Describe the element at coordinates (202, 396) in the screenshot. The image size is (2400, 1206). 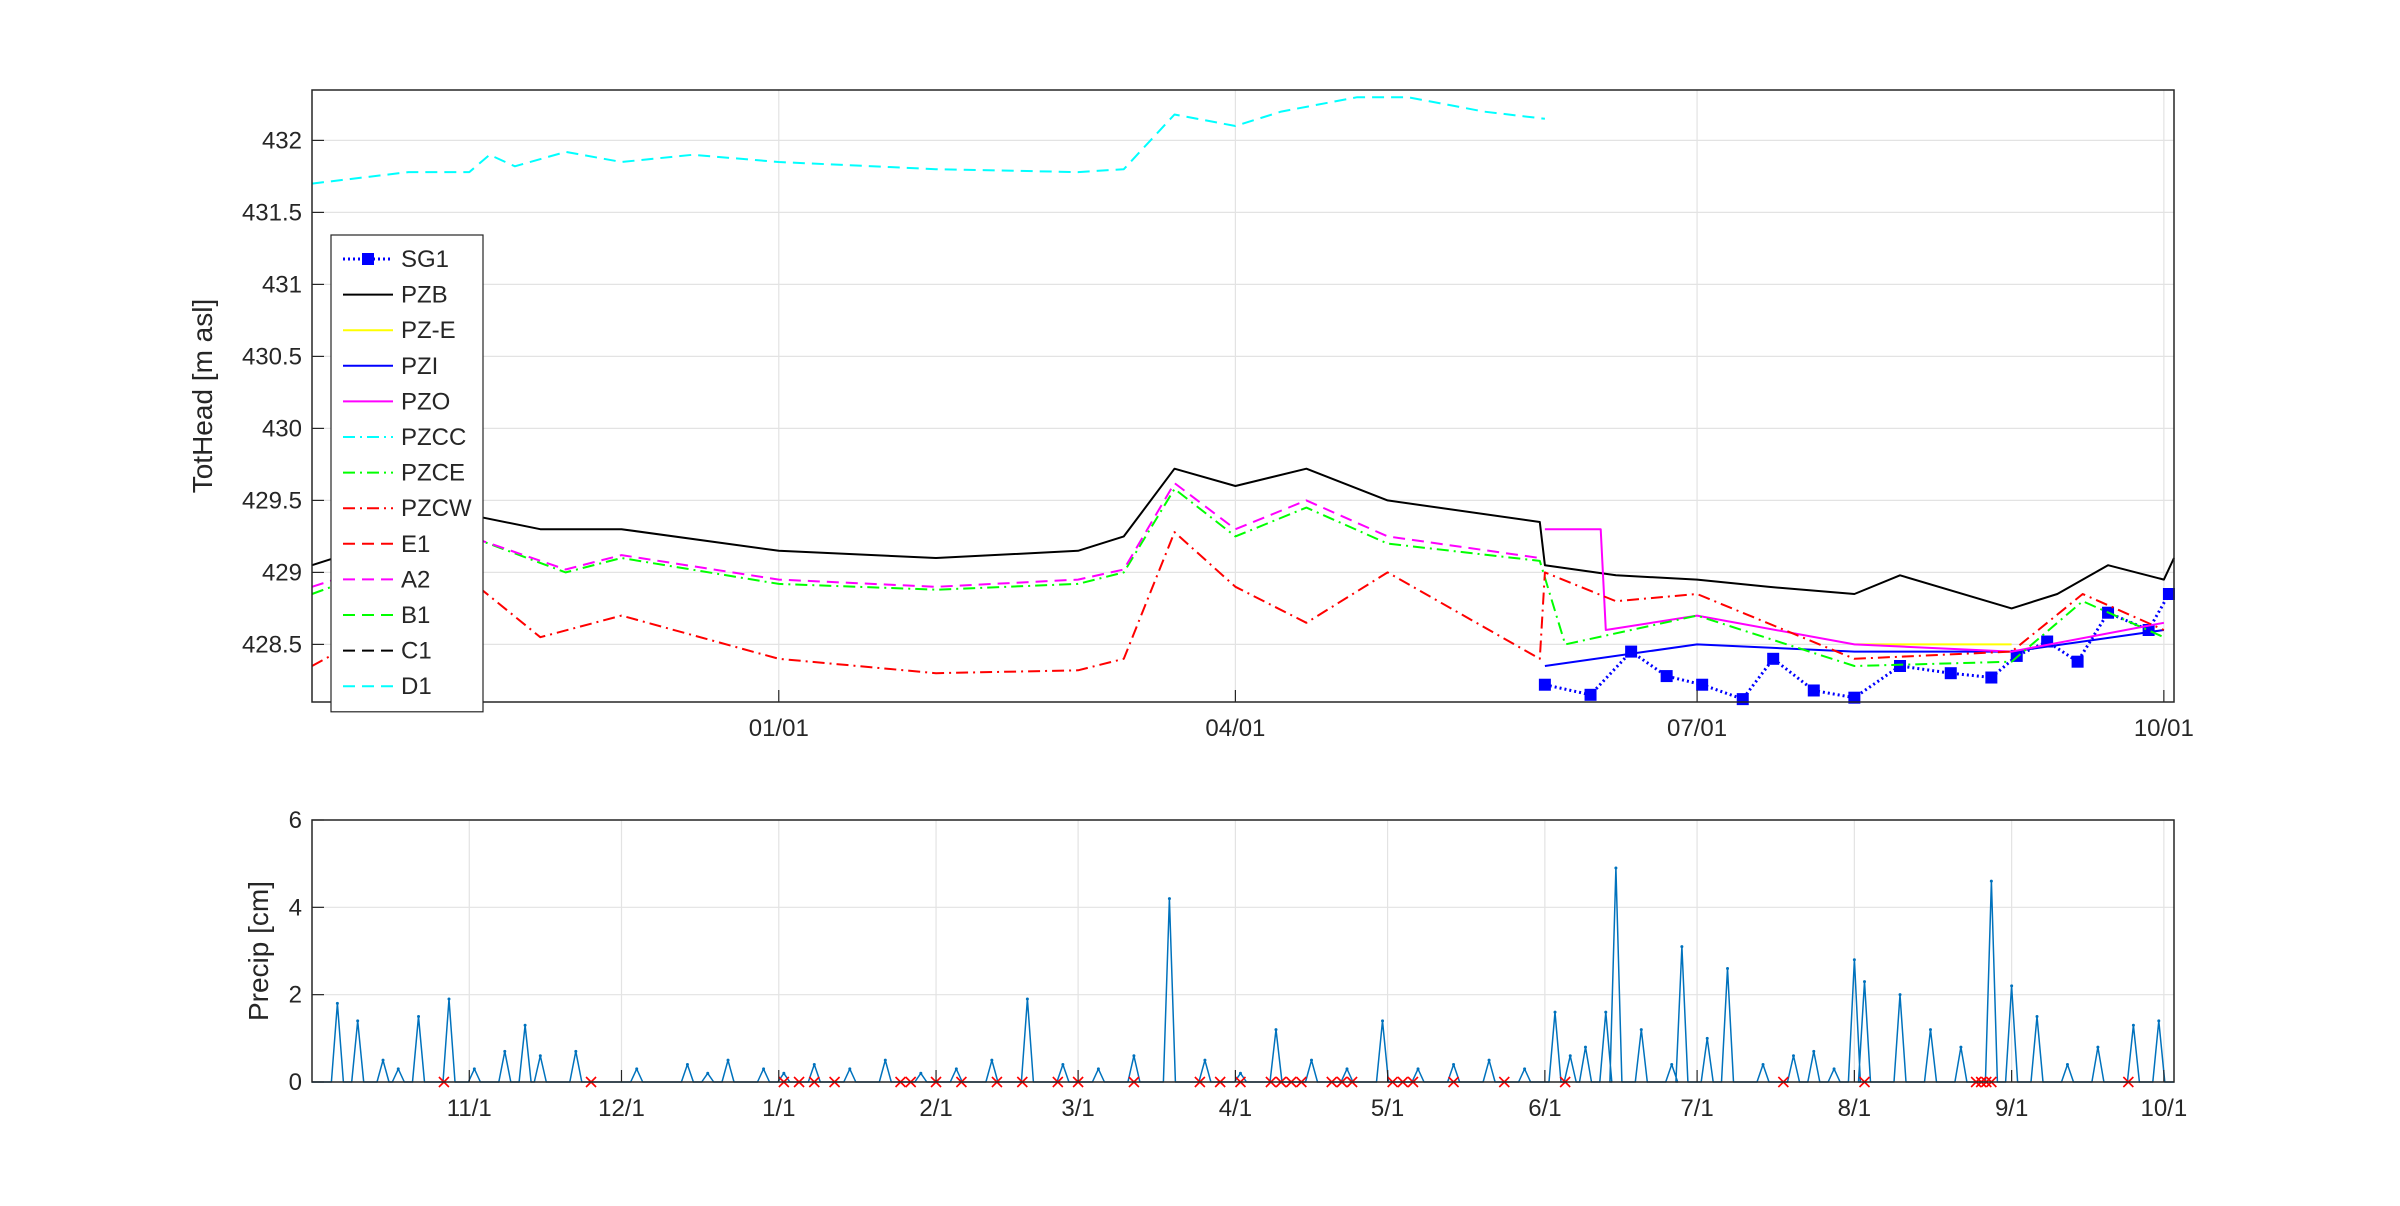
I see `head-y-axis-label: TotHead [m asl]` at that location.